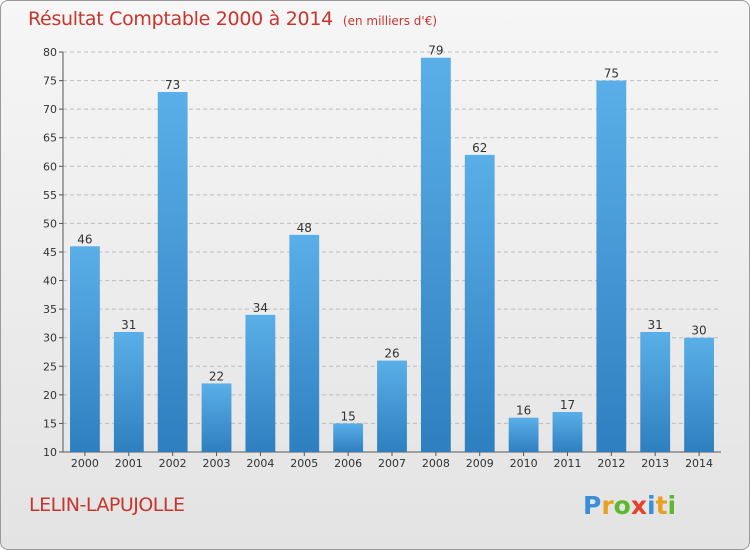 This screenshot has width=750, height=550. What do you see at coordinates (622, 505) in the screenshot?
I see `logo-letter: o` at bounding box center [622, 505].